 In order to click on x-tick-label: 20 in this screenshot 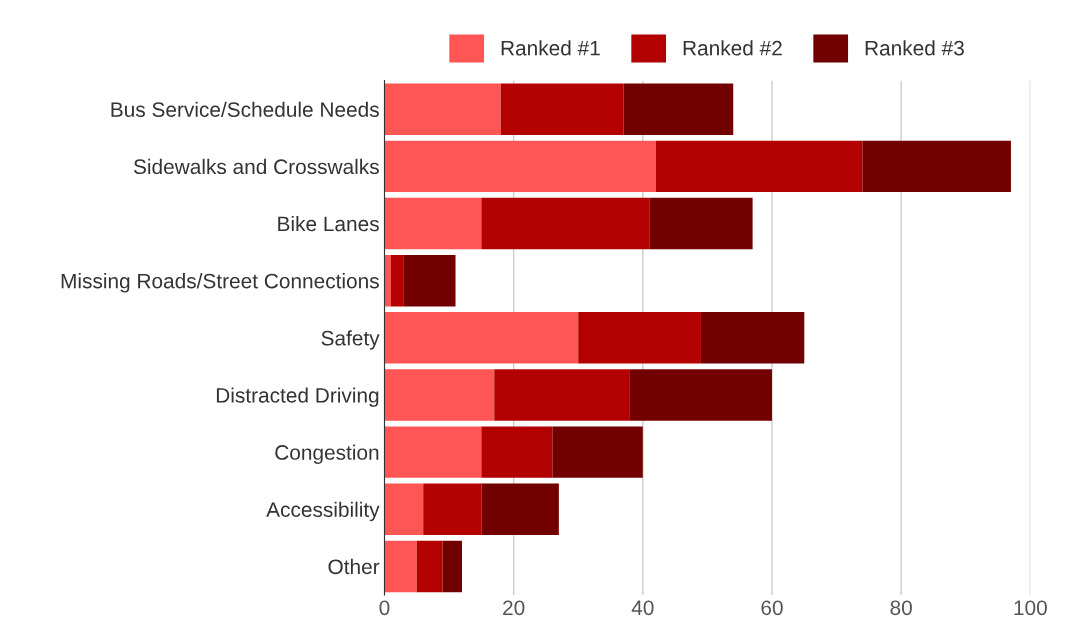, I will do `click(514, 608)`.